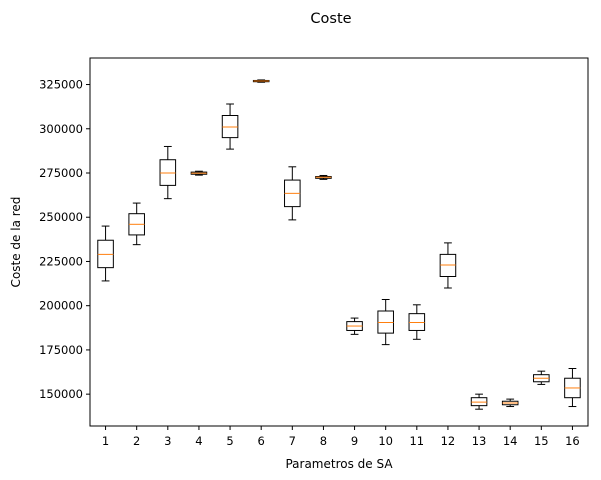 The width and height of the screenshot is (601, 480). What do you see at coordinates (198, 441) in the screenshot?
I see `x-tick-label-4: 4` at bounding box center [198, 441].